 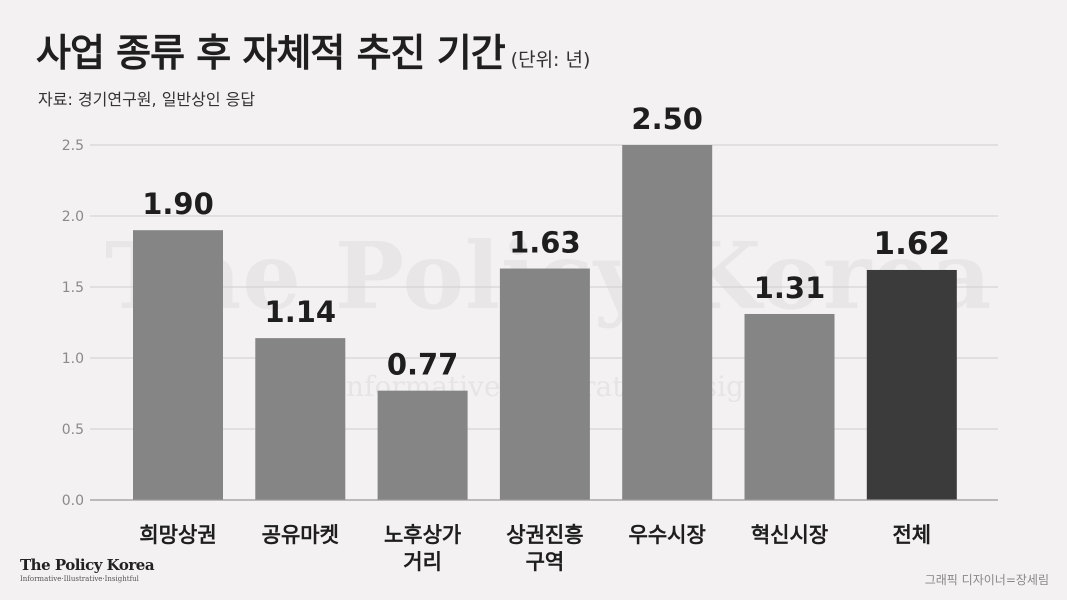 What do you see at coordinates (423, 365) in the screenshot?
I see `value-label: 0.77` at bounding box center [423, 365].